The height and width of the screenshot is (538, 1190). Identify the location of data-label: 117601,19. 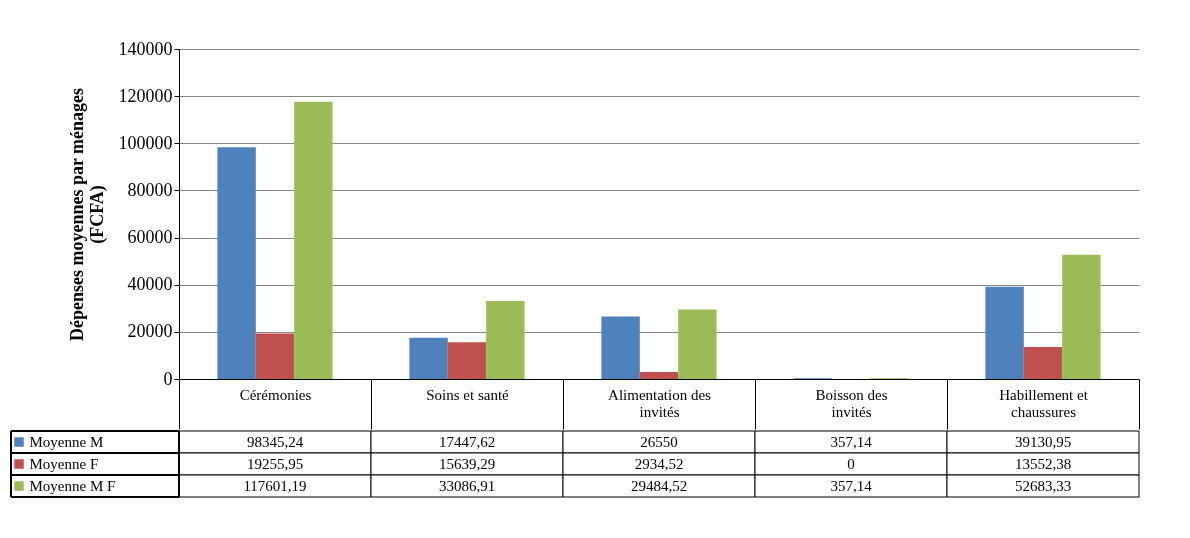
(275, 486).